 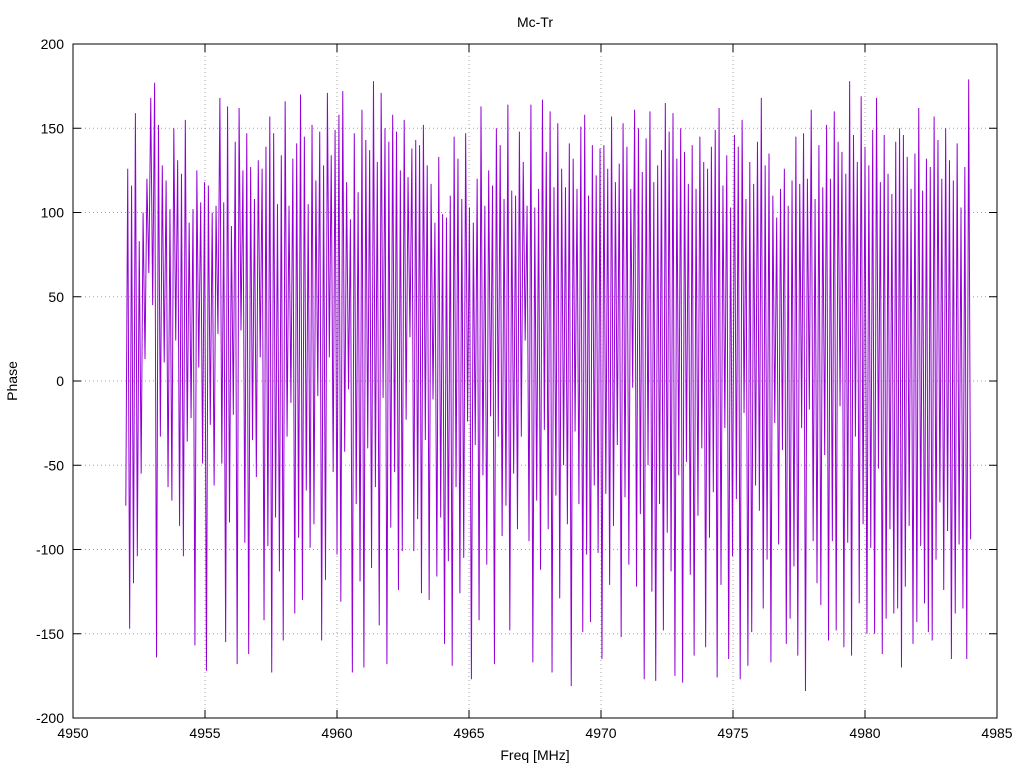 I want to click on x-tick-label: 4985, so click(x=996, y=733).